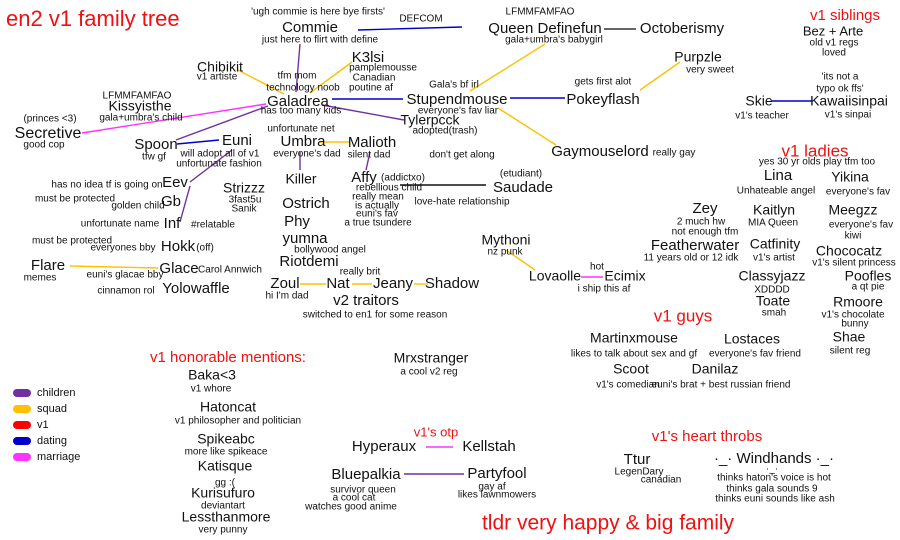 Image resolution: width=900 pixels, height=540 pixels. What do you see at coordinates (634, 354) in the screenshot?
I see `node-note: likes to talk about sex and gf` at bounding box center [634, 354].